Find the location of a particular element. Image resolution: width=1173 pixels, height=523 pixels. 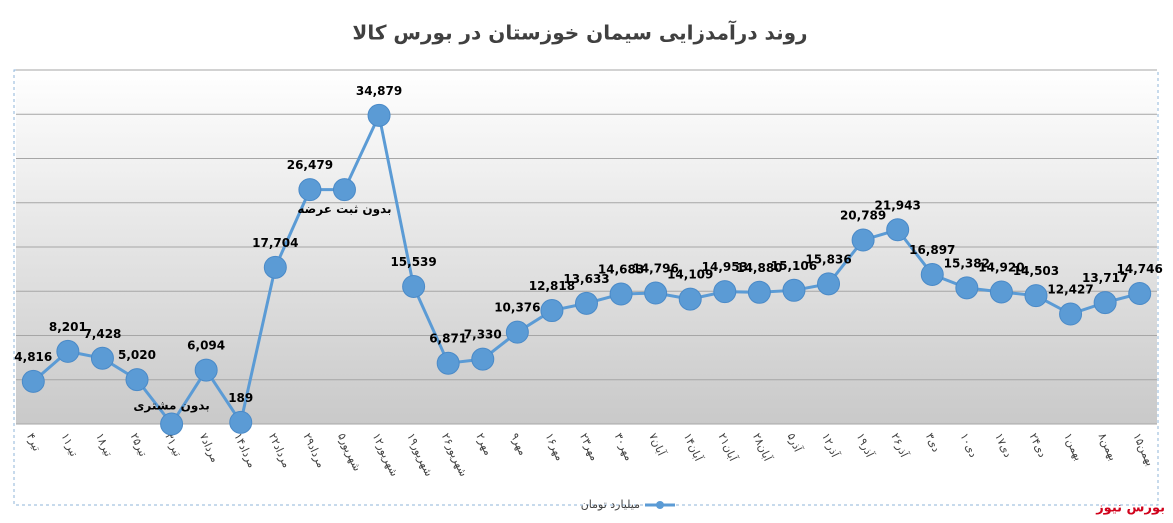

data-label: 6,871 is located at coordinates (448, 339).